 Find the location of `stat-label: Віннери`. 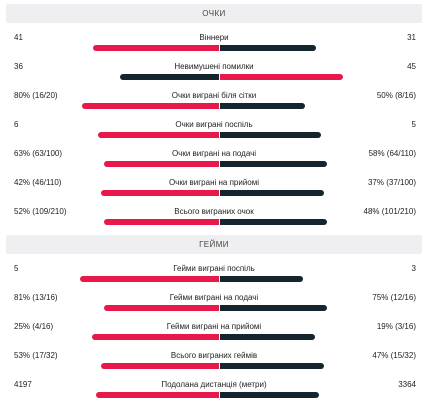

stat-label: Віннери is located at coordinates (214, 37).